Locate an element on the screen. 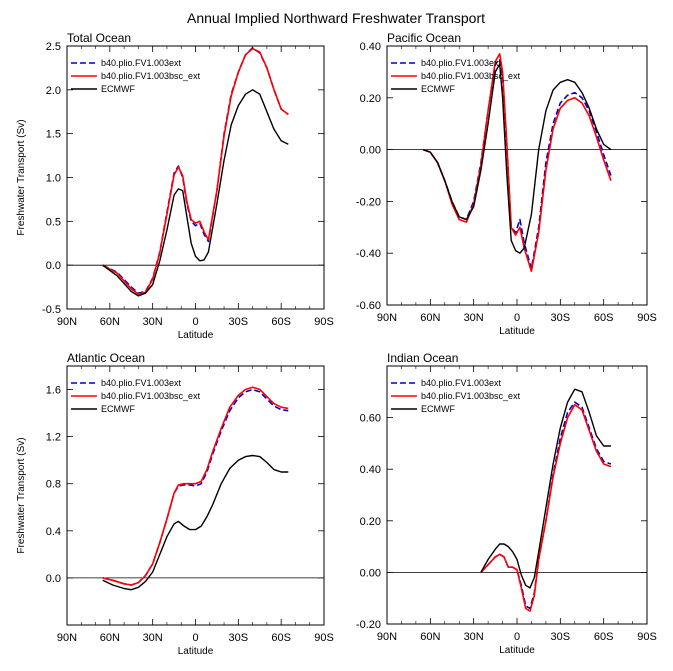 The image size is (673, 671). panel-title: Indian Ocean is located at coordinates (422, 358).